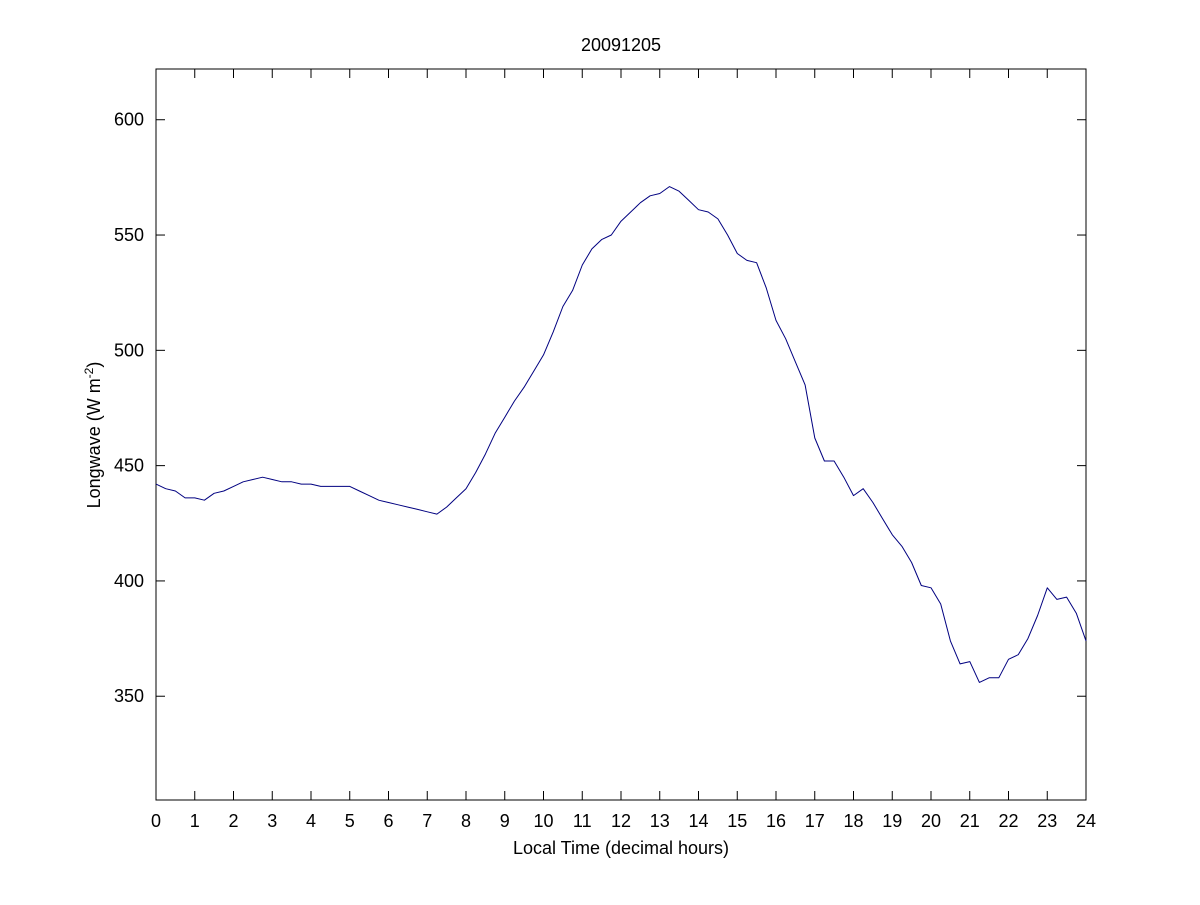  Describe the element at coordinates (466, 821) in the screenshot. I see `x-tick-label: 8` at that location.